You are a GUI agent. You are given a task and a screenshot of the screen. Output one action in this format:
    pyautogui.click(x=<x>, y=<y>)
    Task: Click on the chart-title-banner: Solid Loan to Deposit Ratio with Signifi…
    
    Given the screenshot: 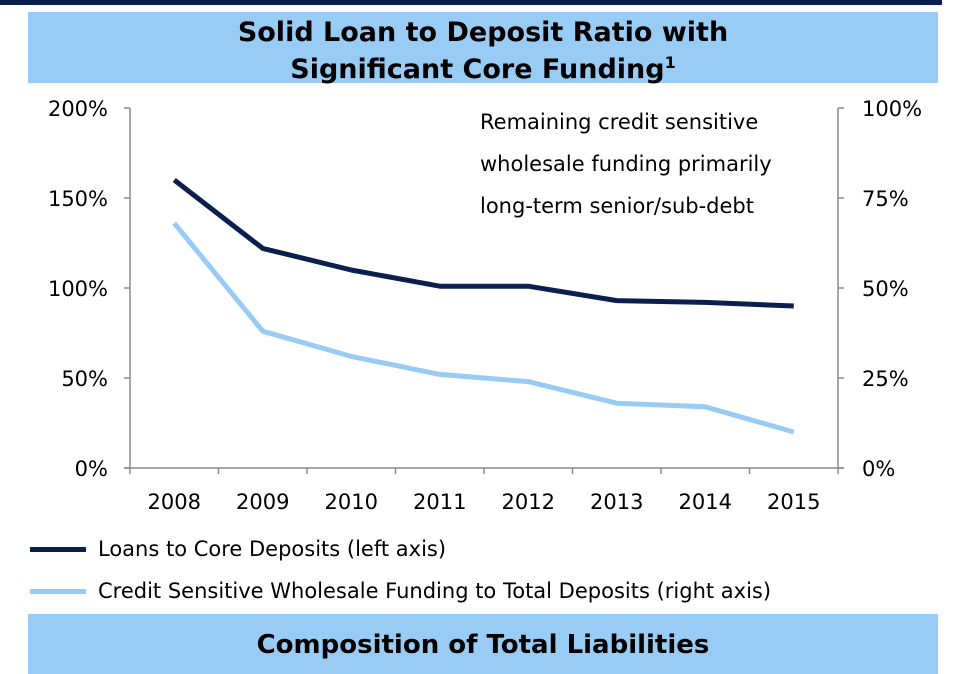 What is the action you would take?
    pyautogui.click(x=483, y=48)
    